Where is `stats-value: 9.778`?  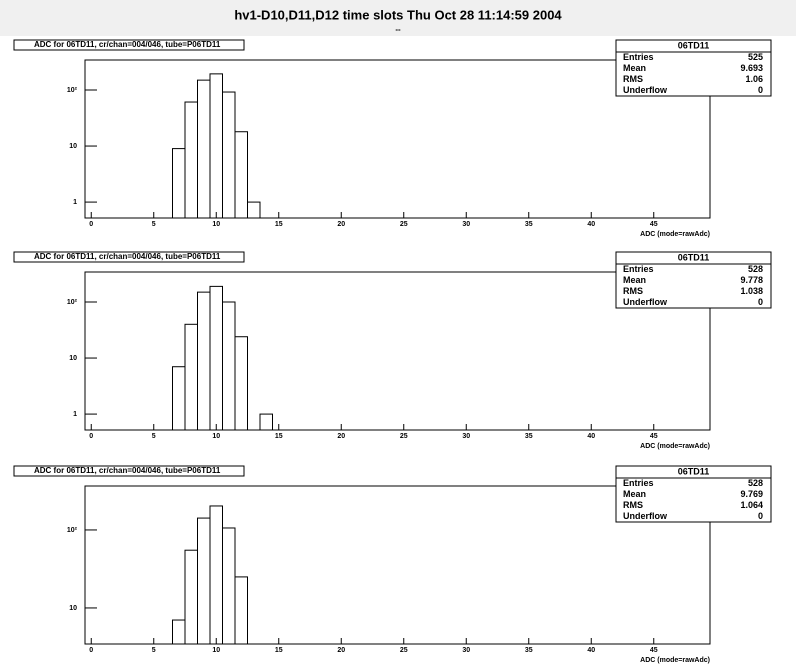 stats-value: 9.778 is located at coordinates (751, 280).